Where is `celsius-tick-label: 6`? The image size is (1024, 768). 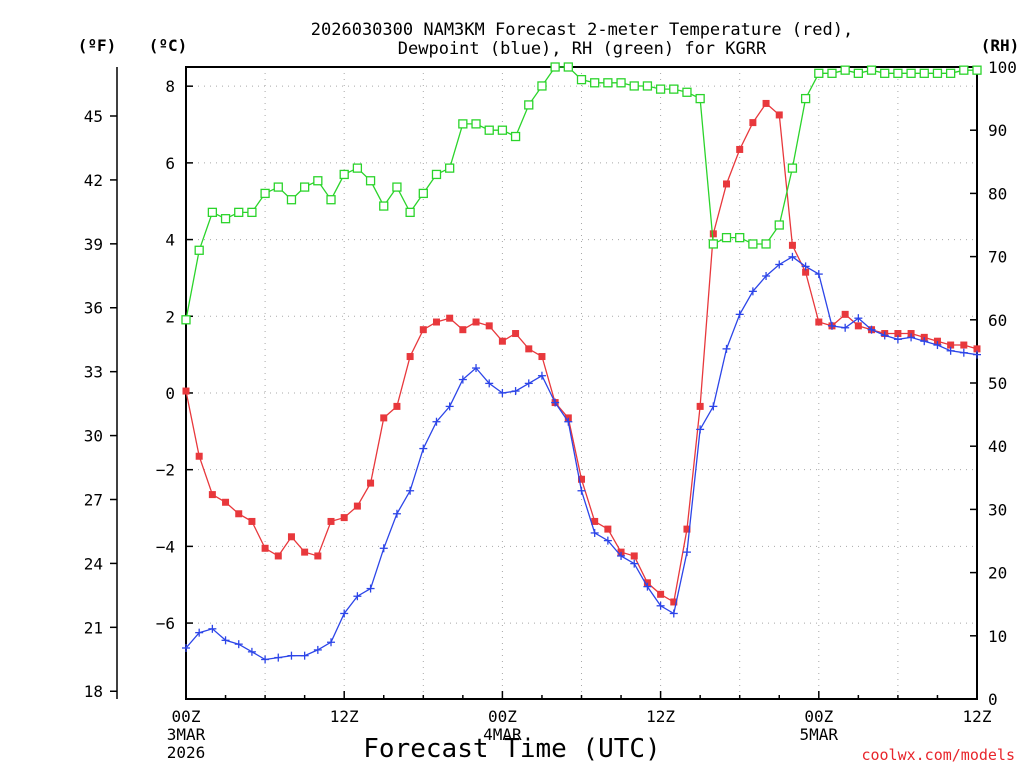 celsius-tick-label: 6 is located at coordinates (170, 163).